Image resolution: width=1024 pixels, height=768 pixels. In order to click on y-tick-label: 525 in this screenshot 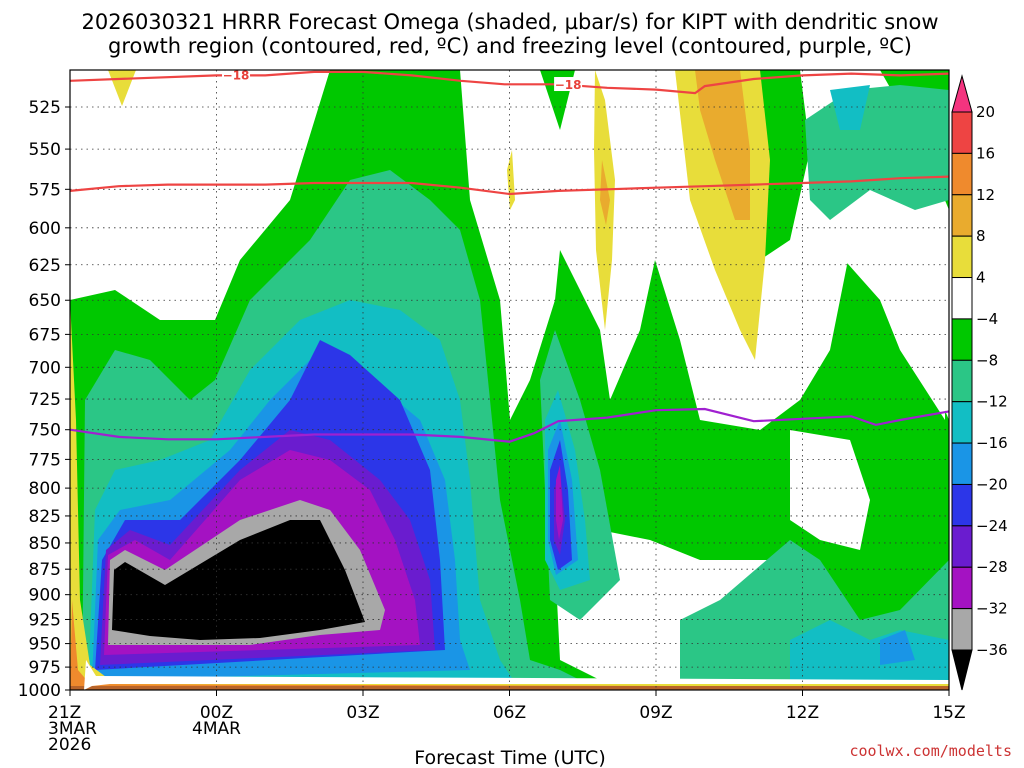, I will do `click(45, 108)`.